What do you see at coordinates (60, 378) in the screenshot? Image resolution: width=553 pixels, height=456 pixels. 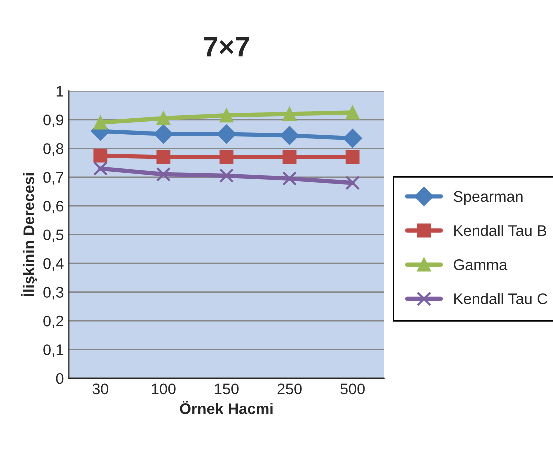 I see `y-tick-label: 0` at bounding box center [60, 378].